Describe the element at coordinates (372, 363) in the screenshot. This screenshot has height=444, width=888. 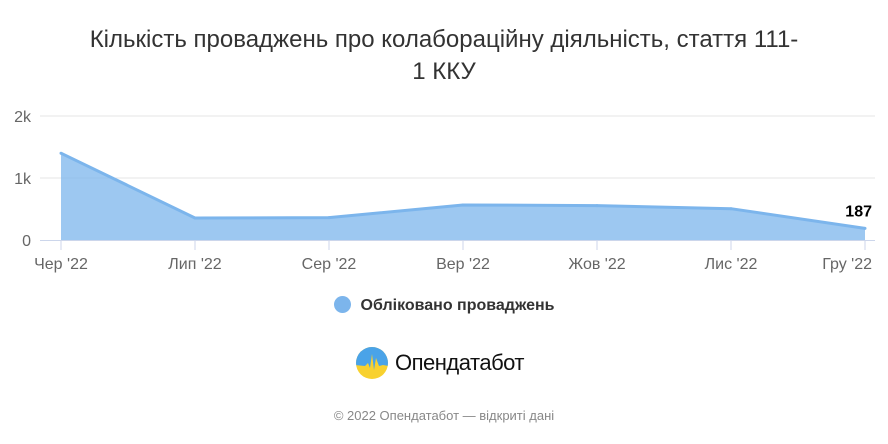
I see `opendatabot-logo-icon` at that location.